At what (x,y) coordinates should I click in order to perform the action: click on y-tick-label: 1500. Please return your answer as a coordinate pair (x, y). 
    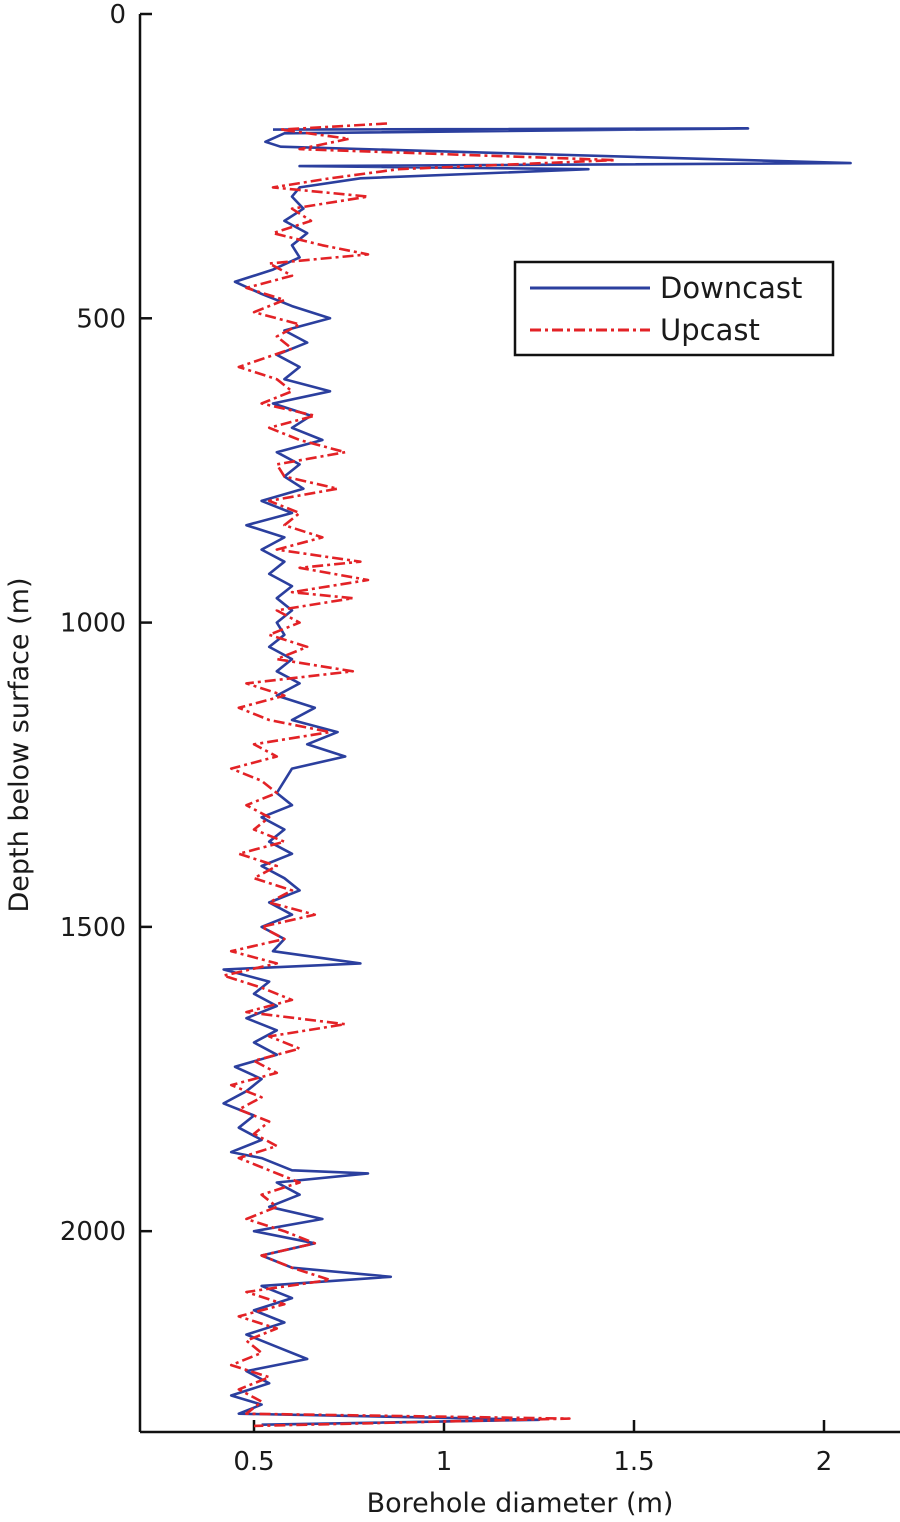
    Looking at the image, I should click on (93, 928).